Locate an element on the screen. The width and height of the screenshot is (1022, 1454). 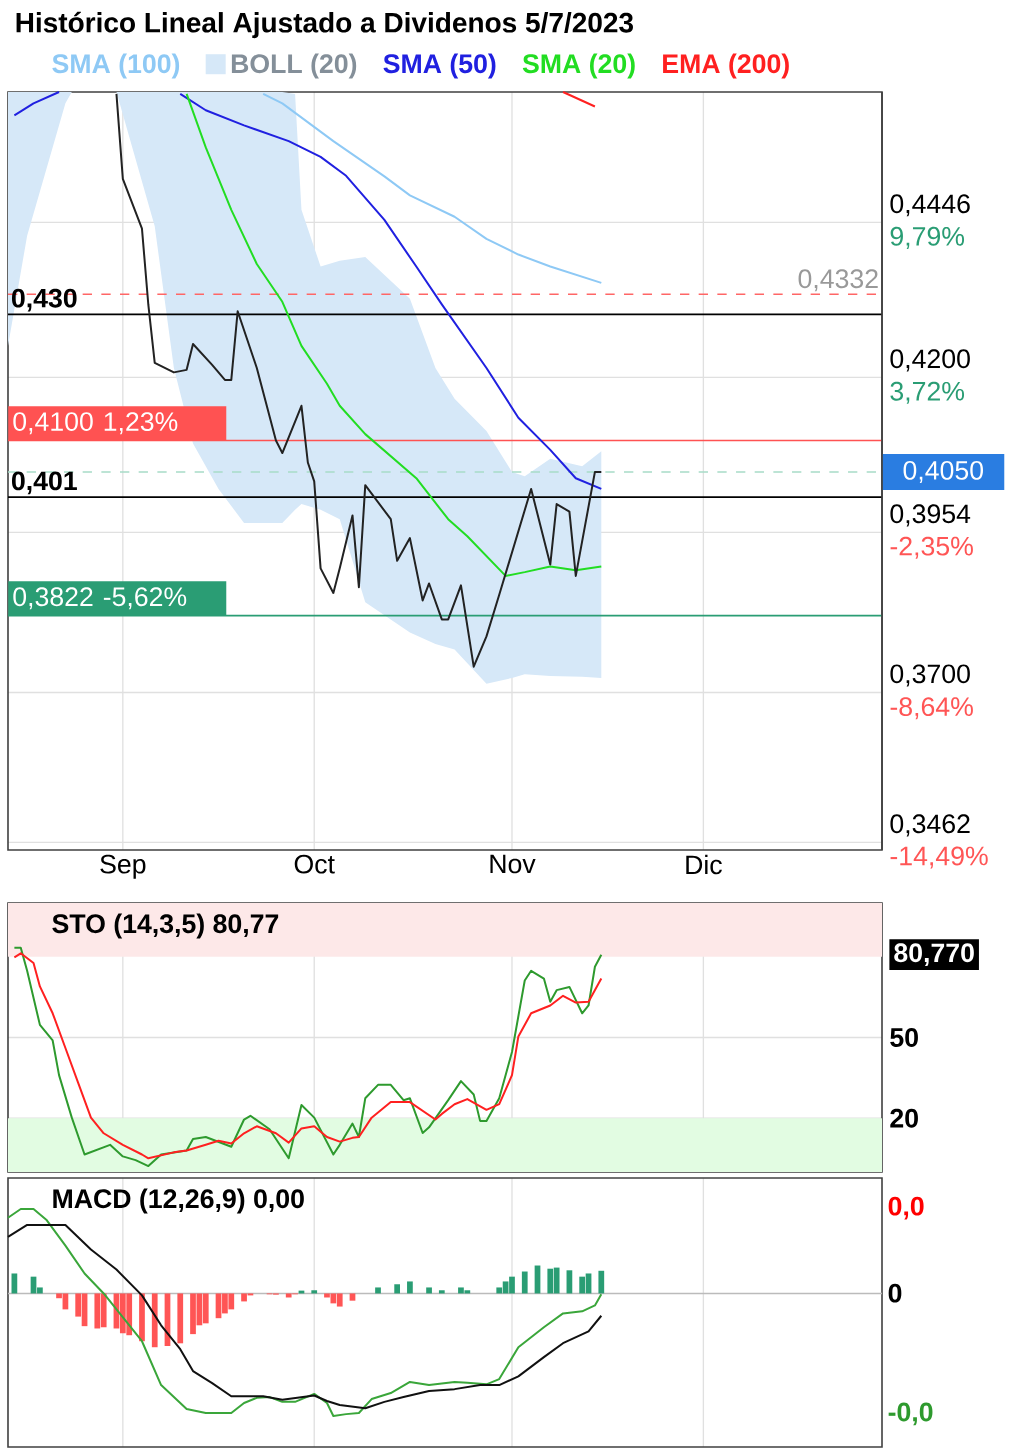
x-tick-label: Dic is located at coordinates (704, 864).